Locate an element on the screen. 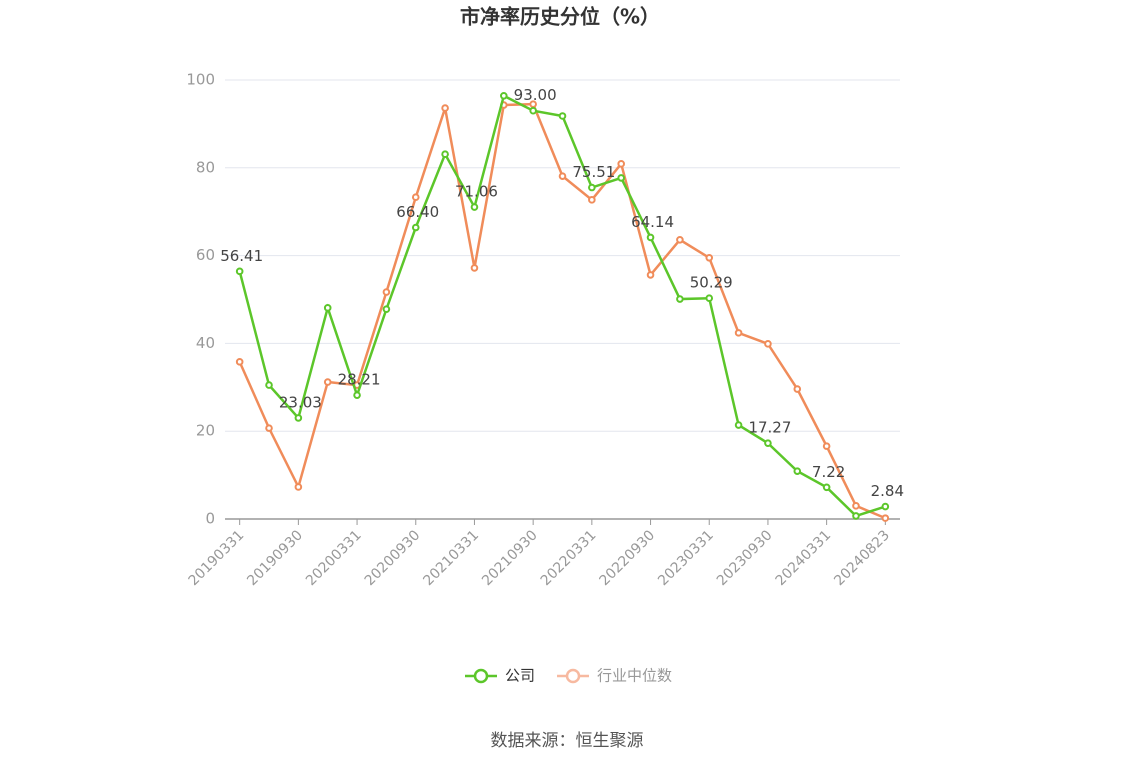 This screenshot has height=766, width=1134. value-label: 23.03 is located at coordinates (300, 402).